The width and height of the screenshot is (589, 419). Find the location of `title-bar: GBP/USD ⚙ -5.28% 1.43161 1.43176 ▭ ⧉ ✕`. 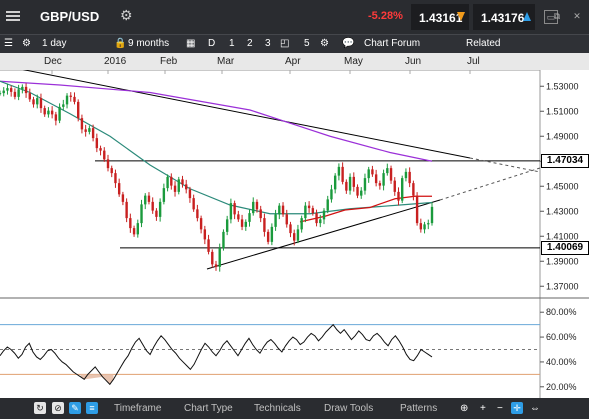

title-bar: GBP/USD ⚙ -5.28% 1.43161 1.43176 ▭ ⧉ ✕ is located at coordinates (294, 17).